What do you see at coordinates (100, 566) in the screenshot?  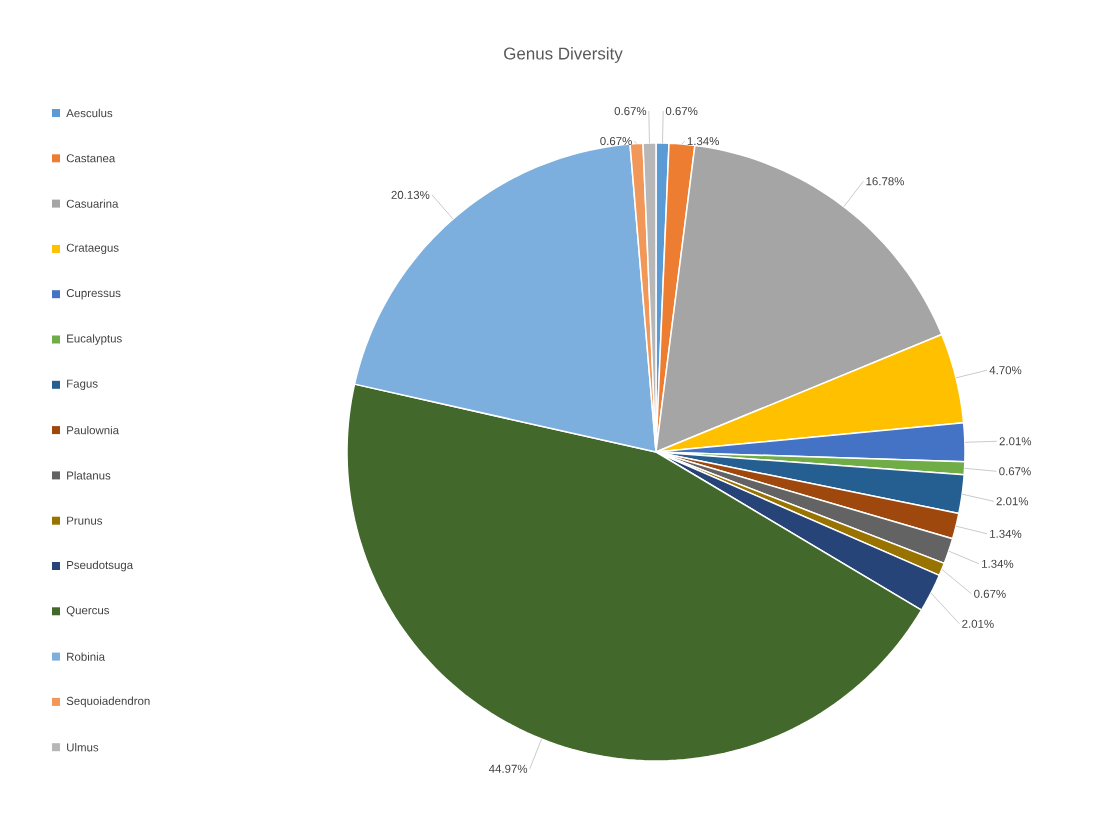 I see `legend-label: Pseudotsuga` at bounding box center [100, 566].